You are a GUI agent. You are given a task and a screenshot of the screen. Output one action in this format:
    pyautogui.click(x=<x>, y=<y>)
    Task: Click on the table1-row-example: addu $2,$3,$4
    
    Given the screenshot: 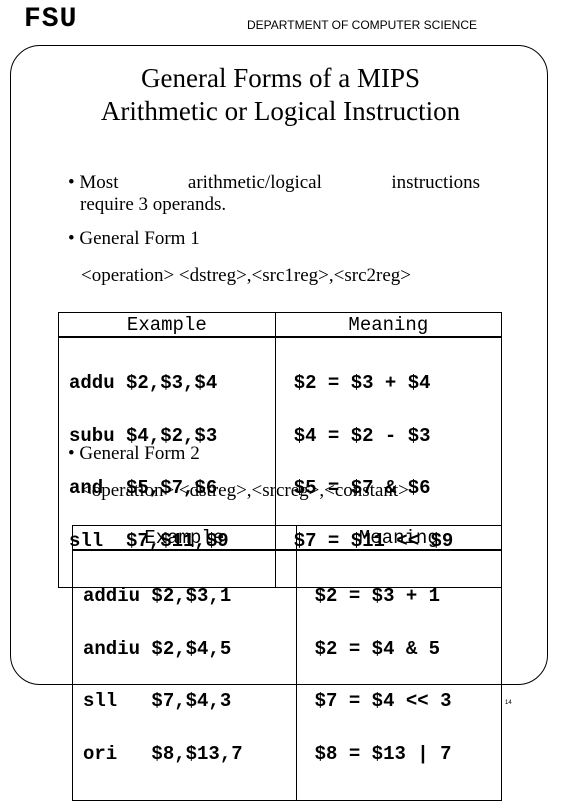 What is the action you would take?
    pyautogui.click(x=143, y=383)
    